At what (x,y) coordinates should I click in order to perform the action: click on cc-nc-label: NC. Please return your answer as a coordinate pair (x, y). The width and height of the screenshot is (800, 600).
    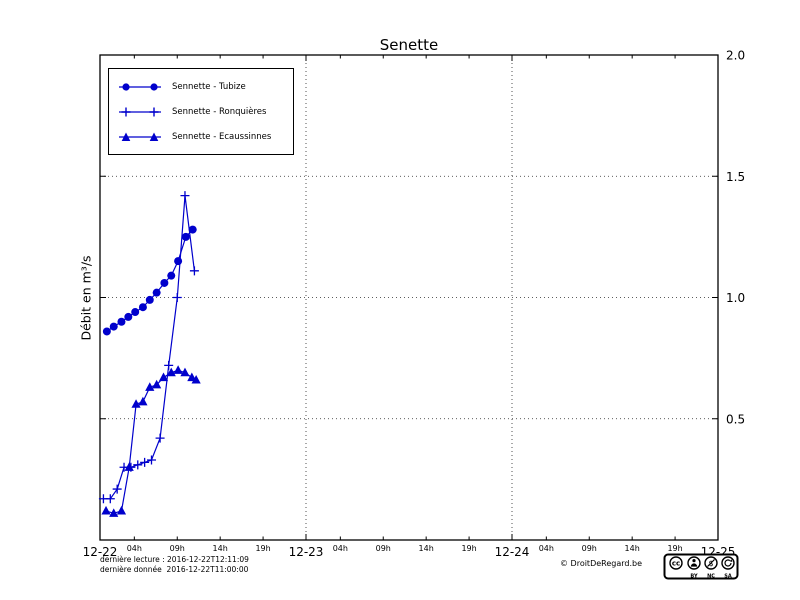
    Looking at the image, I should click on (711, 577).